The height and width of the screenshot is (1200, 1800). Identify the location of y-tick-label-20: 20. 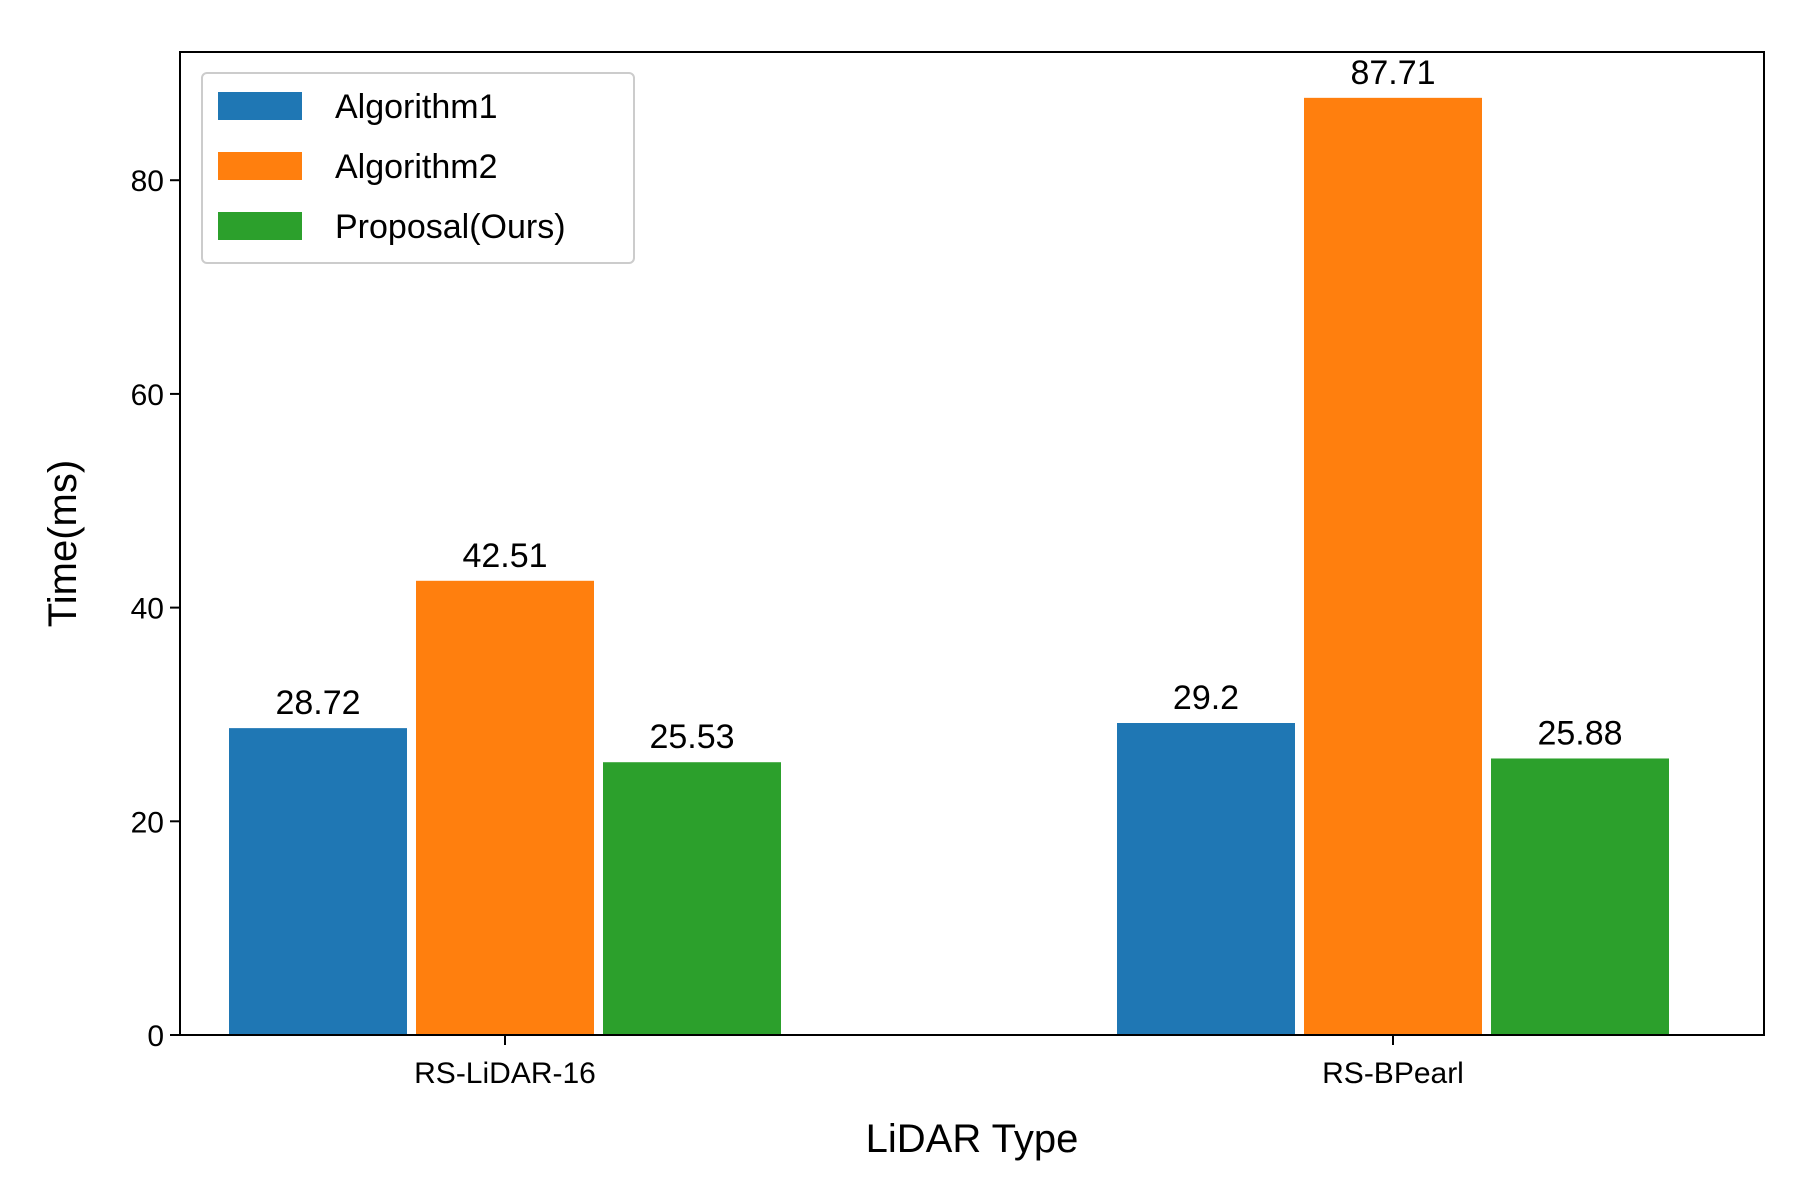
(147, 822).